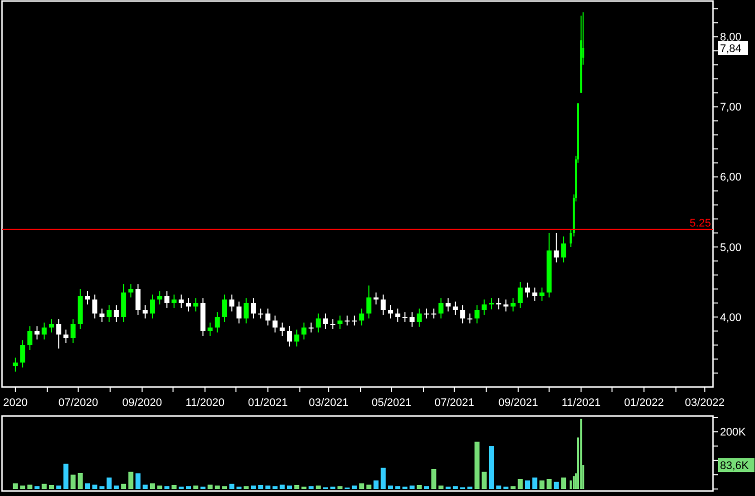  Describe the element at coordinates (731, 108) in the screenshot. I see `y-tick-label: 7,00` at that location.